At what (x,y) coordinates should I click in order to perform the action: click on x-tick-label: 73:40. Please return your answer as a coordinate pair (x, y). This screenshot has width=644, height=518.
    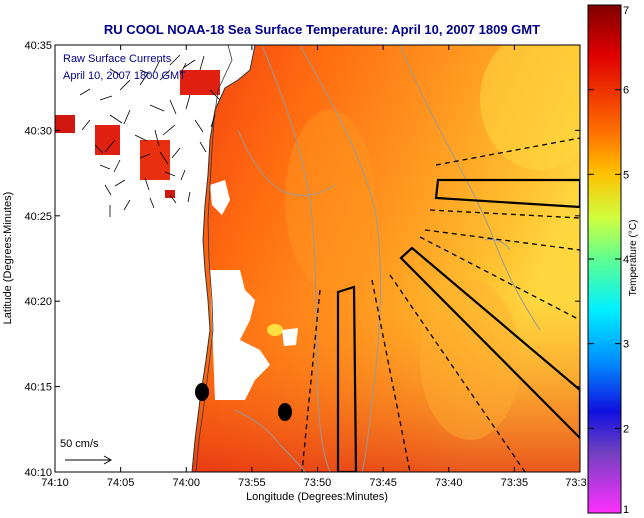
    Looking at the image, I should click on (449, 483).